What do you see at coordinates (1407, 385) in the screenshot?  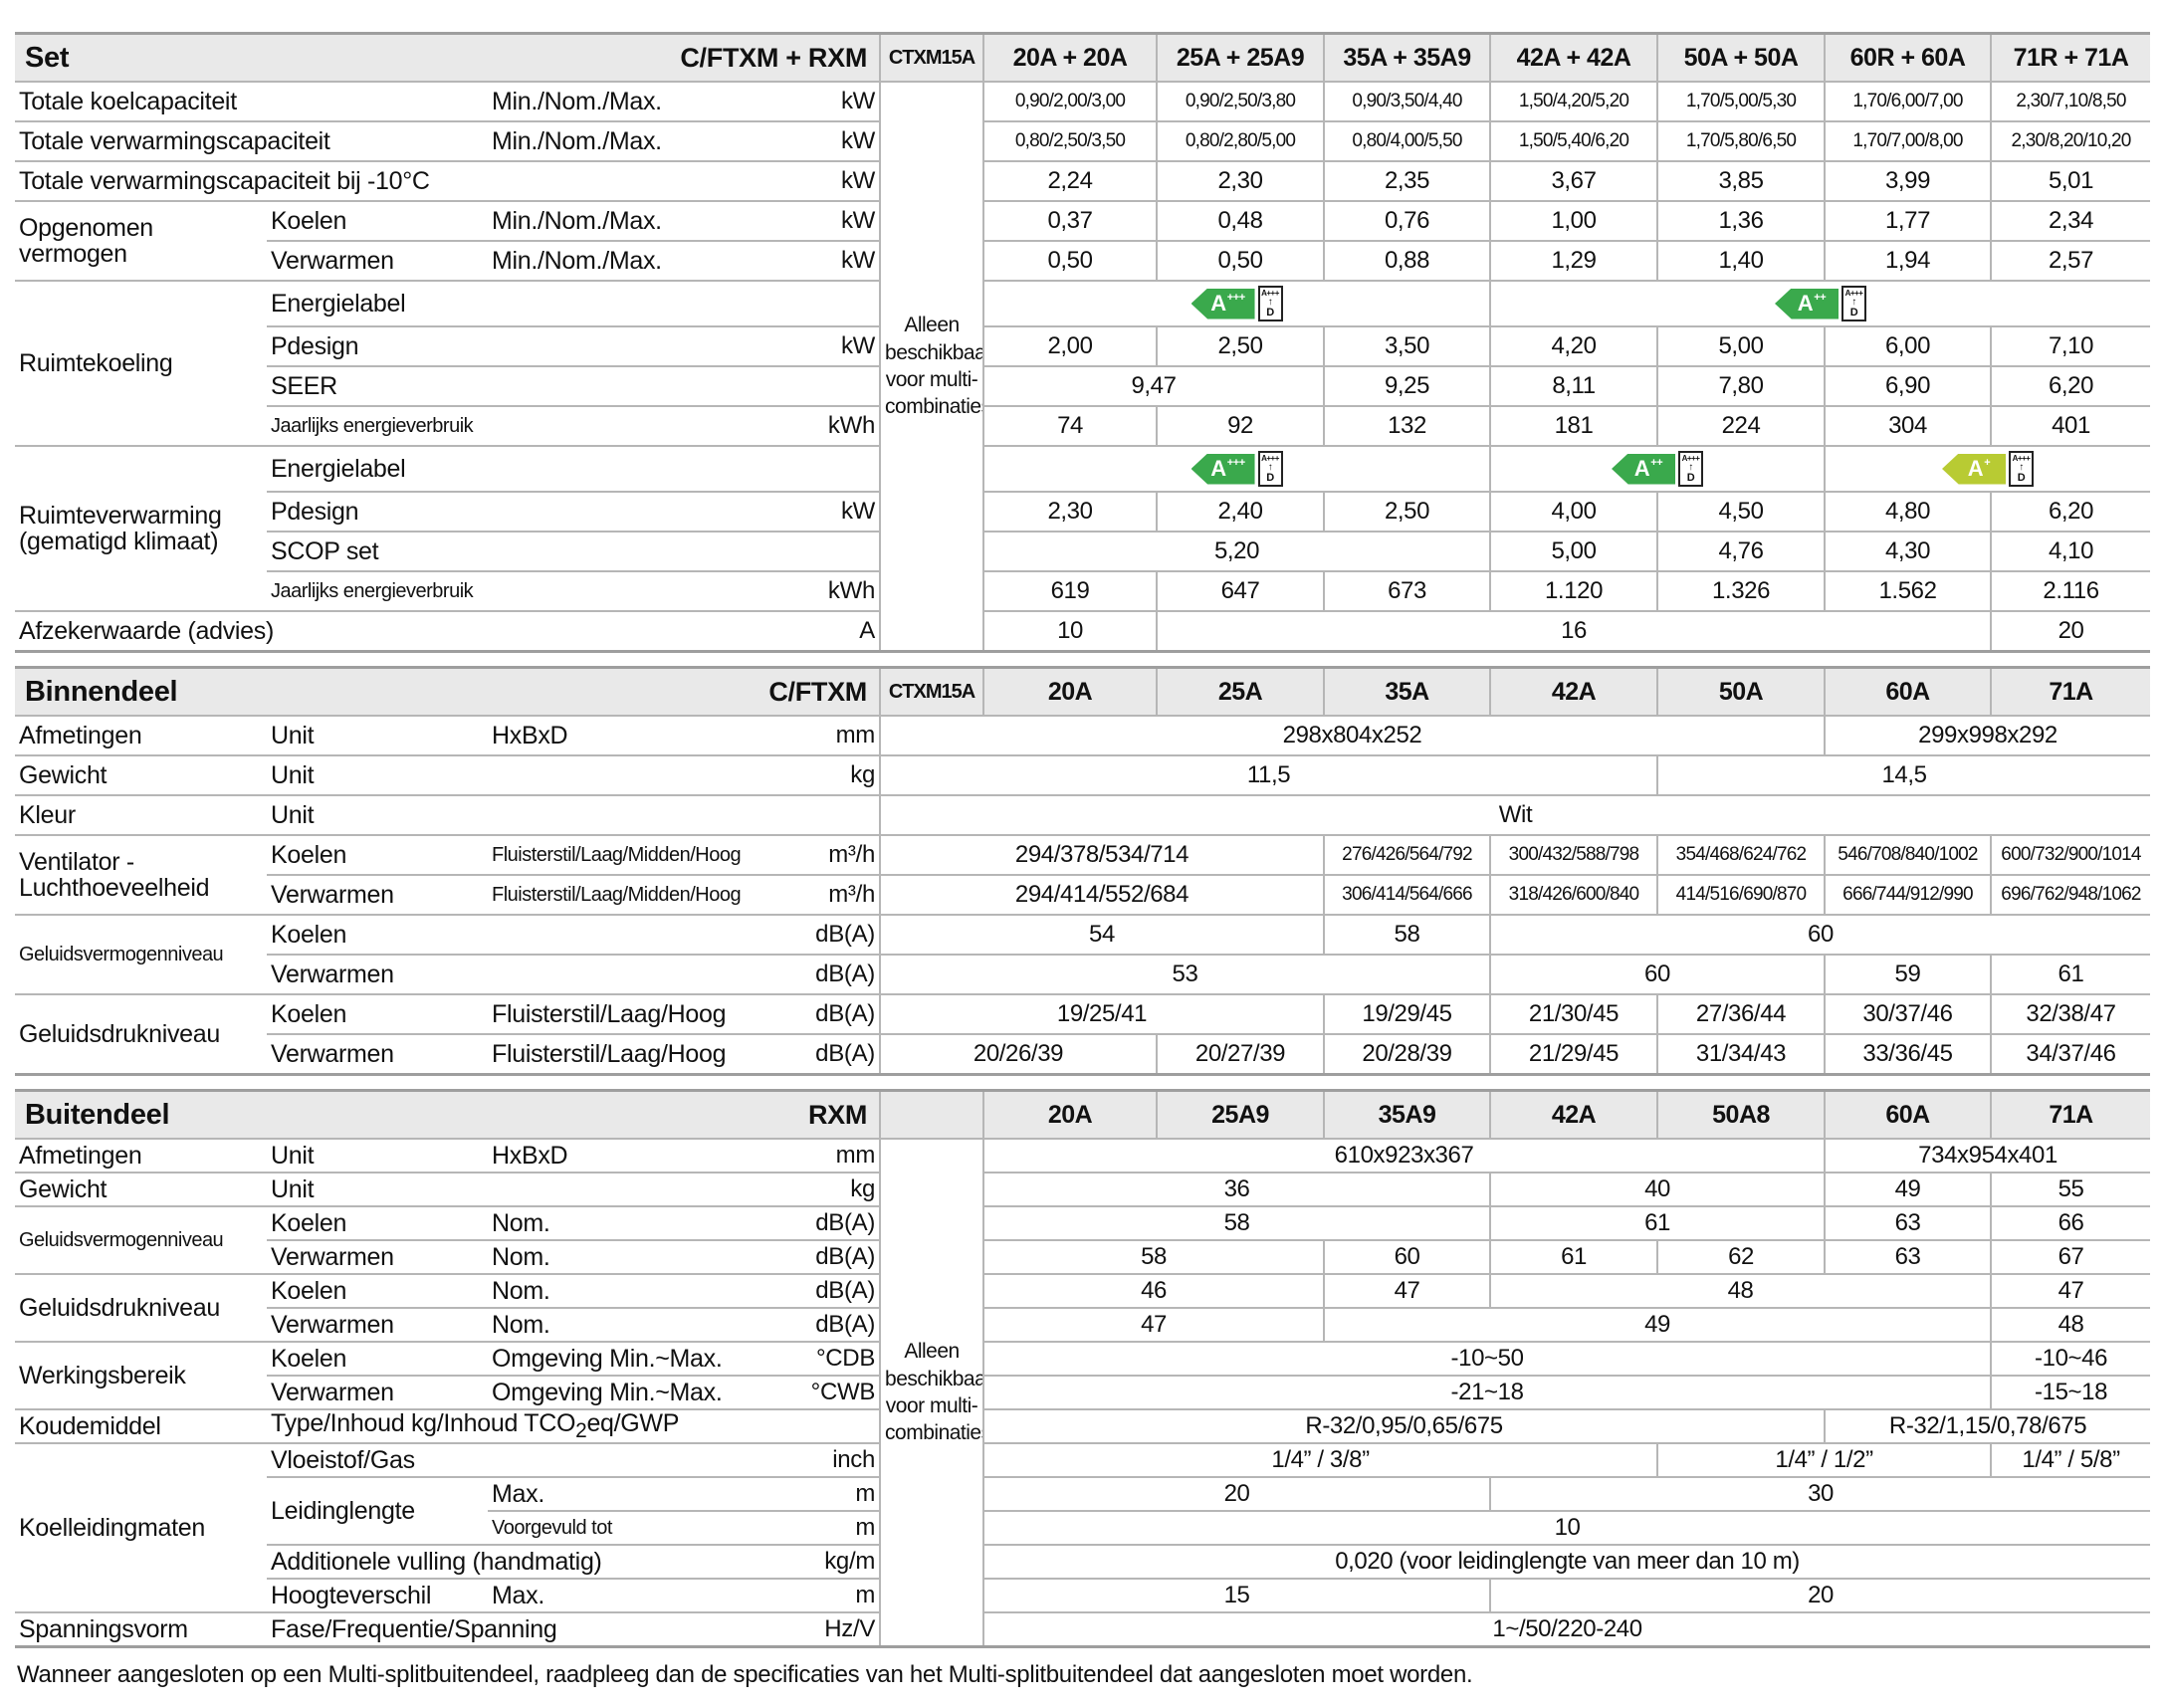 I see `spec-value-cell: 9,25` at bounding box center [1407, 385].